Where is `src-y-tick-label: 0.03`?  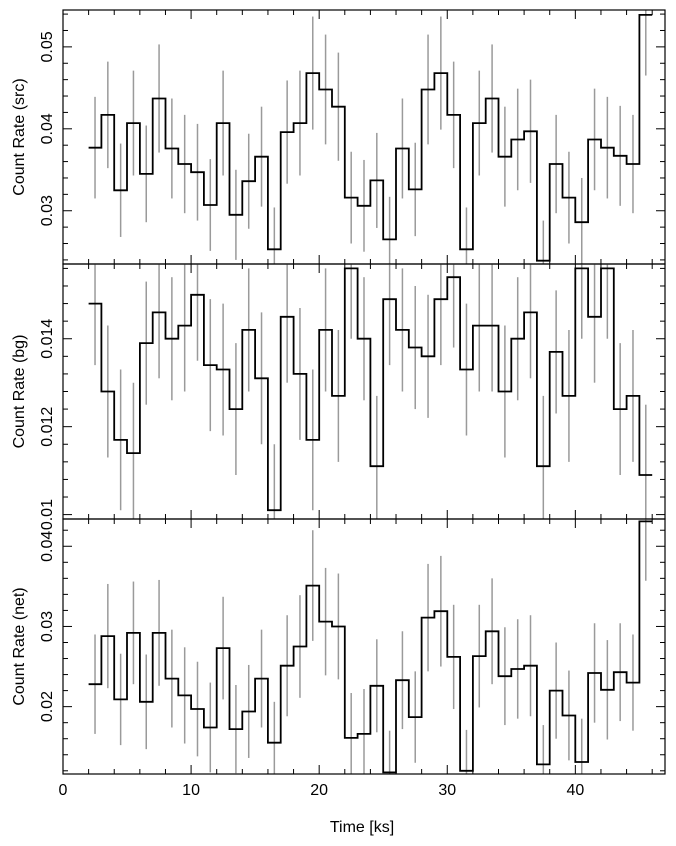 src-y-tick-label: 0.03 is located at coordinates (47, 210).